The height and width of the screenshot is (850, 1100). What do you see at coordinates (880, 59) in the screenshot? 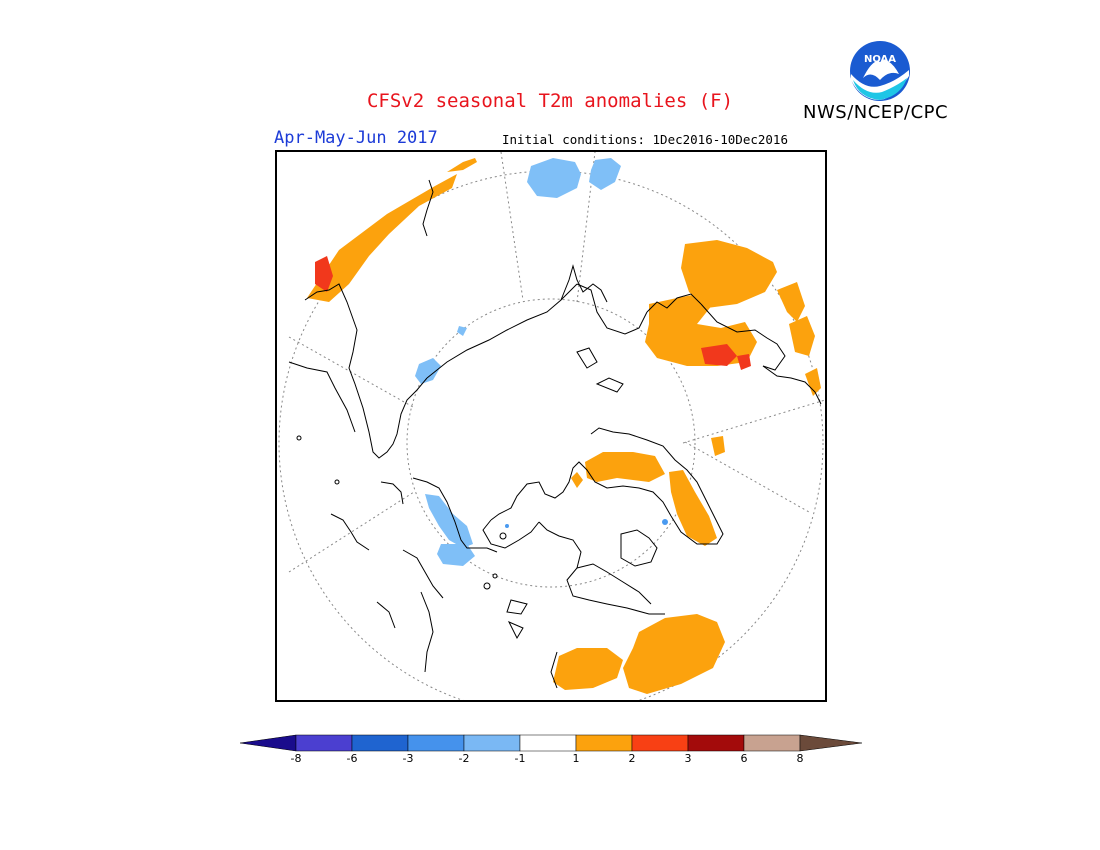
I see `logo-text: NOAA` at bounding box center [880, 59].